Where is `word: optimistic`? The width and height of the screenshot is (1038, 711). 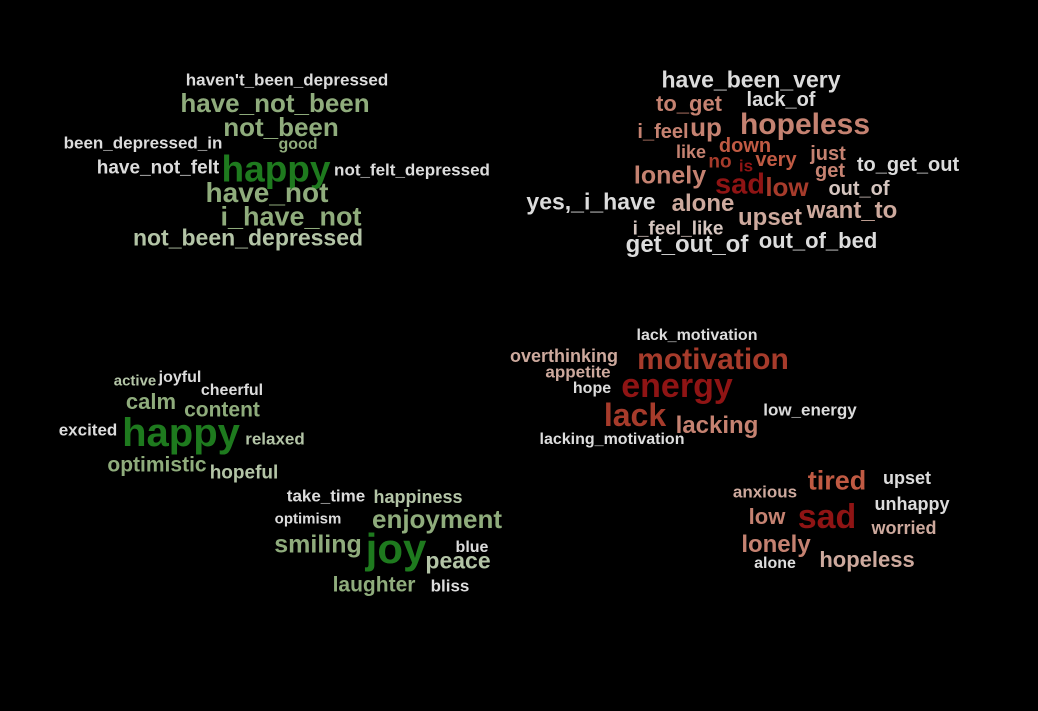
word: optimistic is located at coordinates (157, 465).